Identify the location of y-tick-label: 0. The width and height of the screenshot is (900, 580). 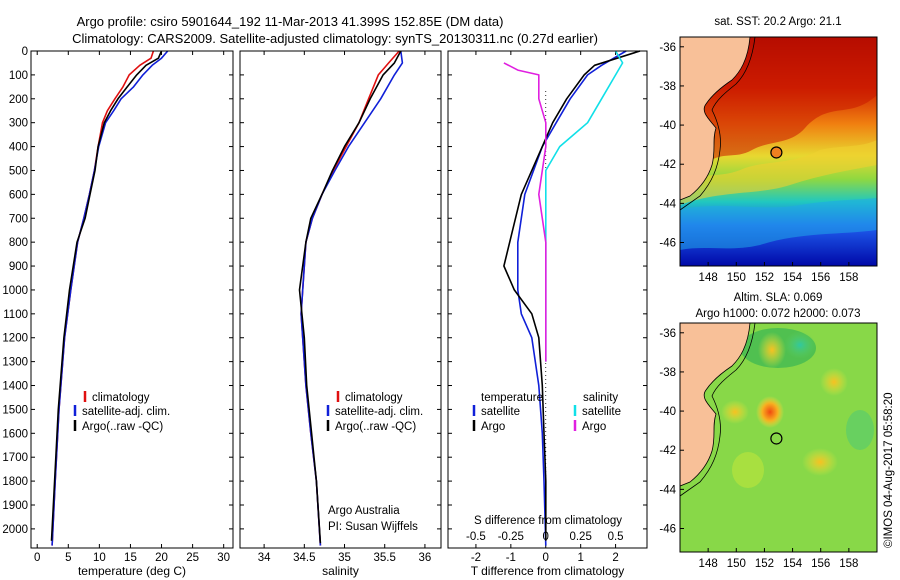
(25, 52).